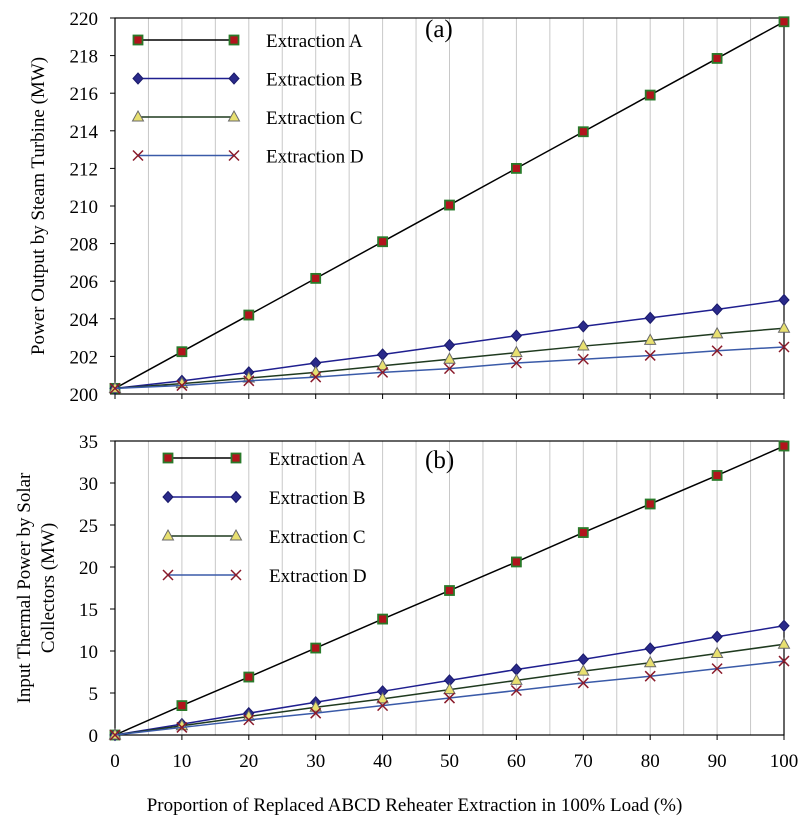 The width and height of the screenshot is (803, 826). What do you see at coordinates (650, 761) in the screenshot?
I see `x-tick-label: 80` at bounding box center [650, 761].